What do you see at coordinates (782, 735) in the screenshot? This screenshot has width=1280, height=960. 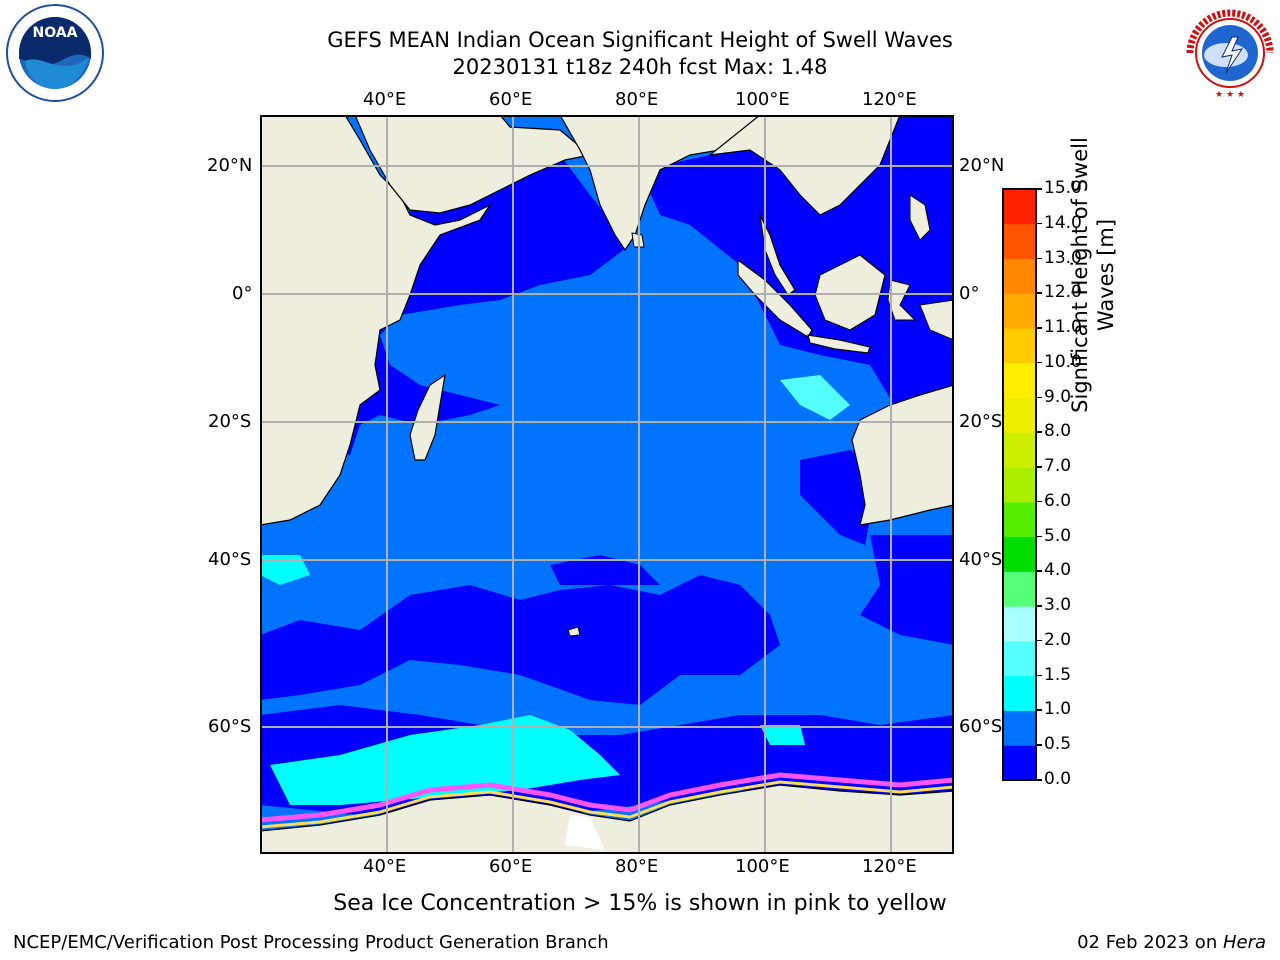 I see `south-east-cyan-patch` at bounding box center [782, 735].